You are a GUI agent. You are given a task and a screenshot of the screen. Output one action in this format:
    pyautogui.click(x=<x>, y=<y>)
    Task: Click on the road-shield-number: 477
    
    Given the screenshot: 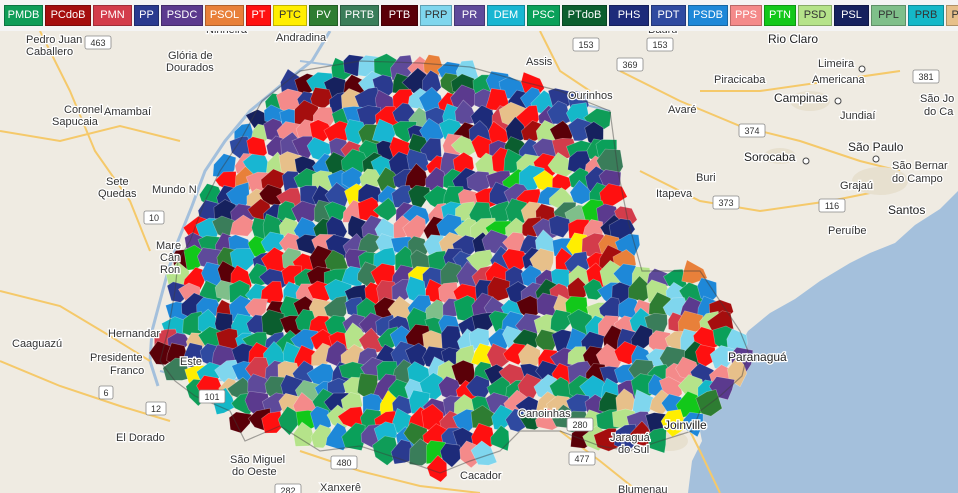 What is the action you would take?
    pyautogui.click(x=581, y=459)
    